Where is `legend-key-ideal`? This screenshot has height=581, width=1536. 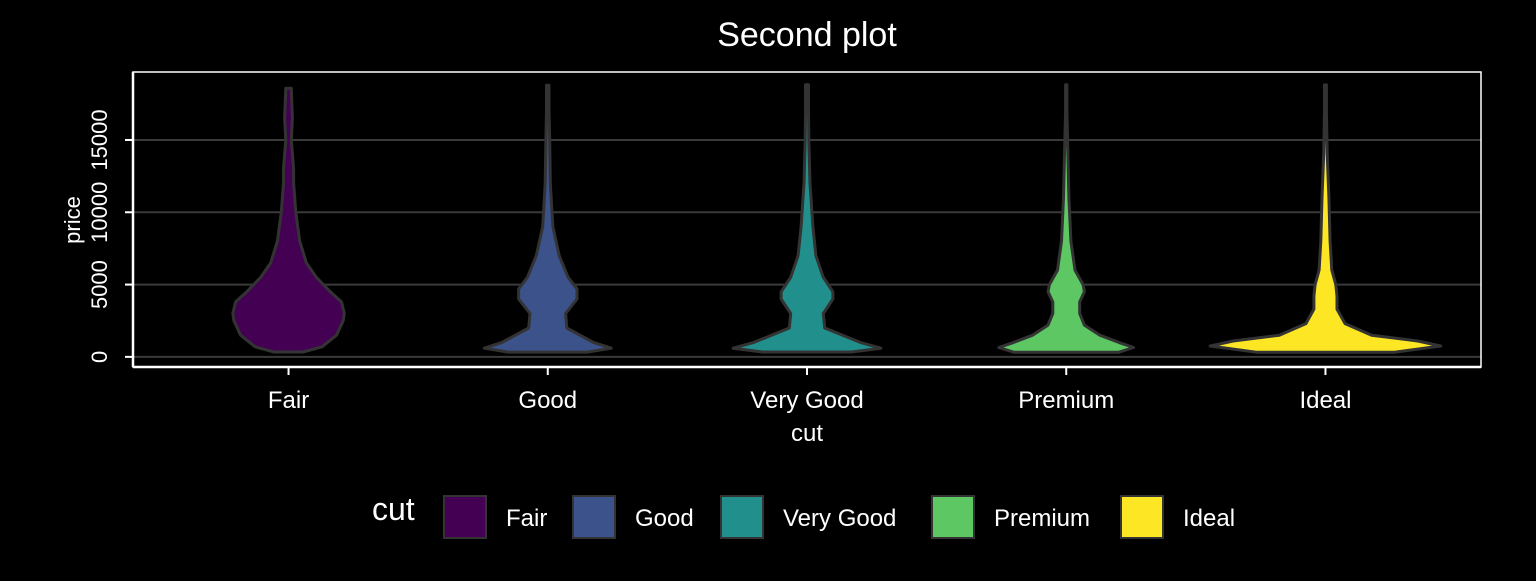 legend-key-ideal is located at coordinates (1142, 517).